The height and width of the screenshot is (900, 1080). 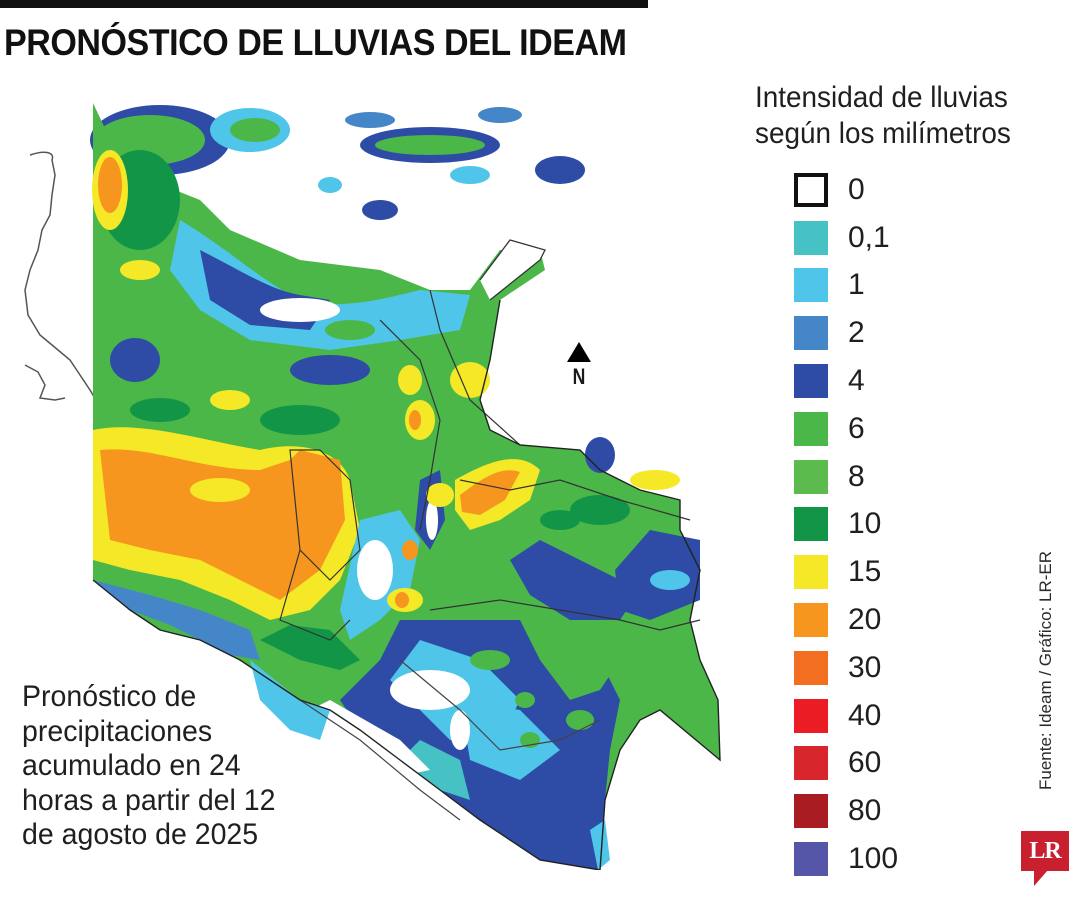 I want to click on legend: 0 0,1 1 2 4 6 8 10 15 20 30 40 60 80 100, so click(x=846, y=524).